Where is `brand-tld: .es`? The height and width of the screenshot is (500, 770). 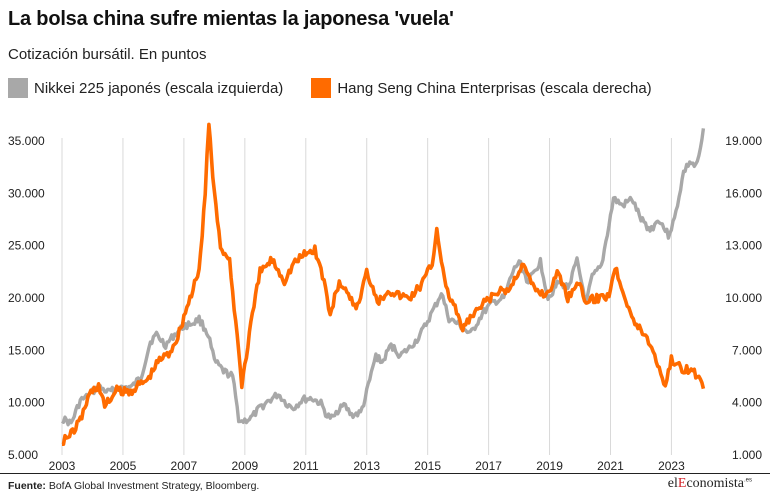 brand-tld: .es is located at coordinates (747, 480).